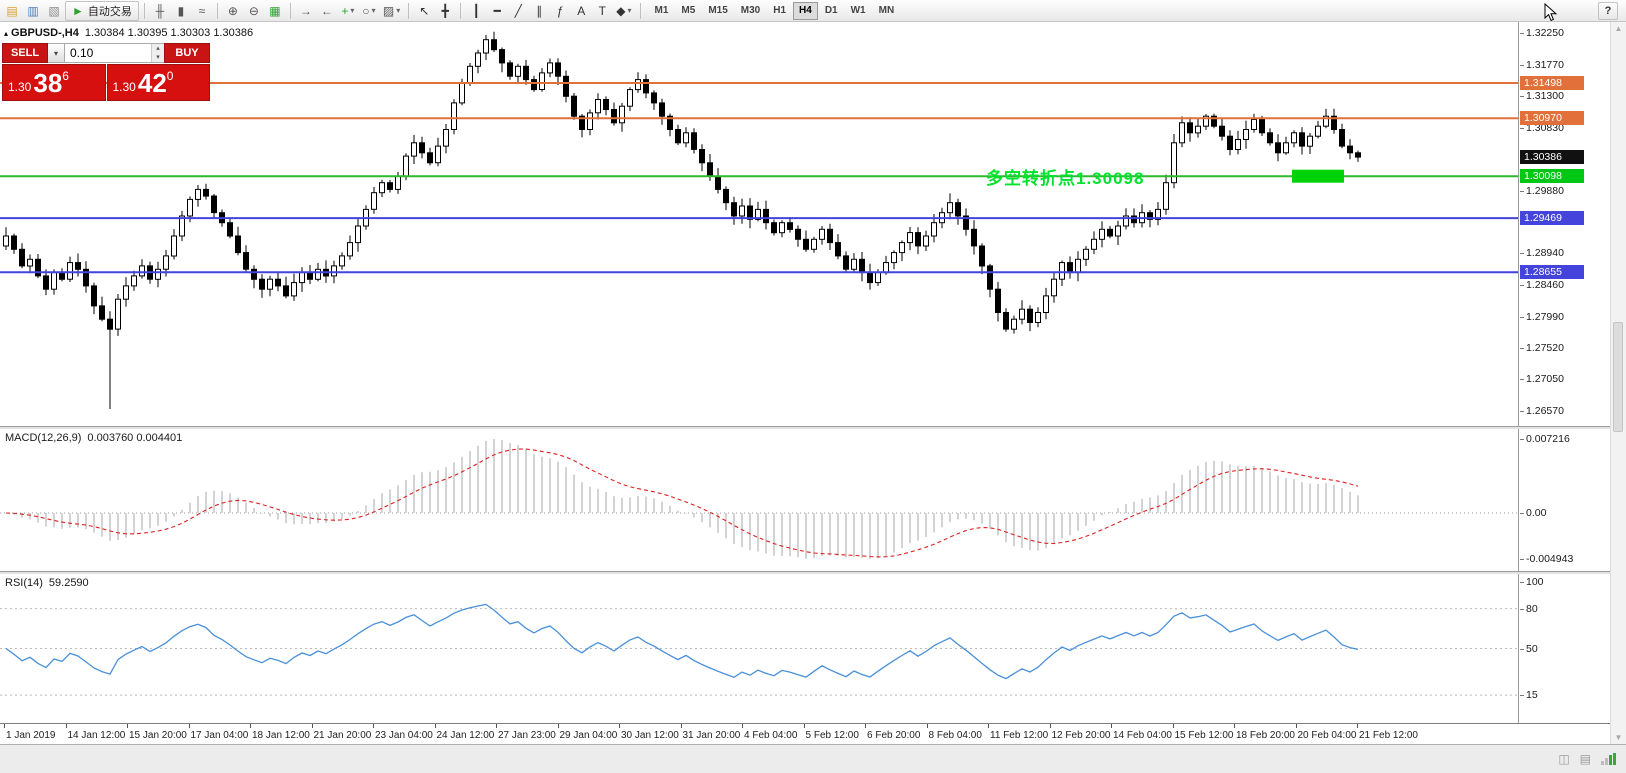  What do you see at coordinates (306, 11) in the screenshot?
I see `auto-scroll-button: →` at bounding box center [306, 11].